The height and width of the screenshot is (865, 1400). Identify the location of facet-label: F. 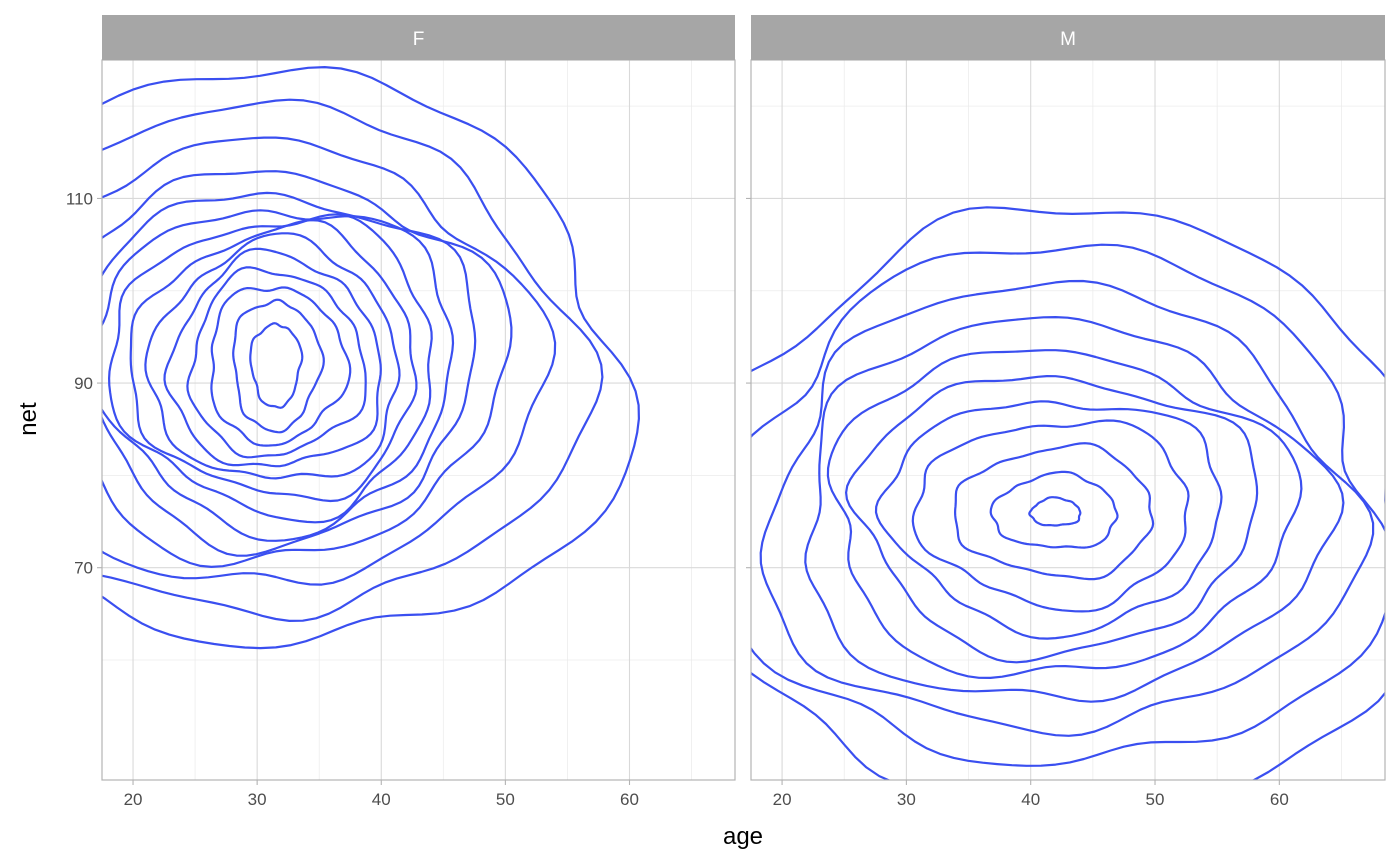
(419, 39).